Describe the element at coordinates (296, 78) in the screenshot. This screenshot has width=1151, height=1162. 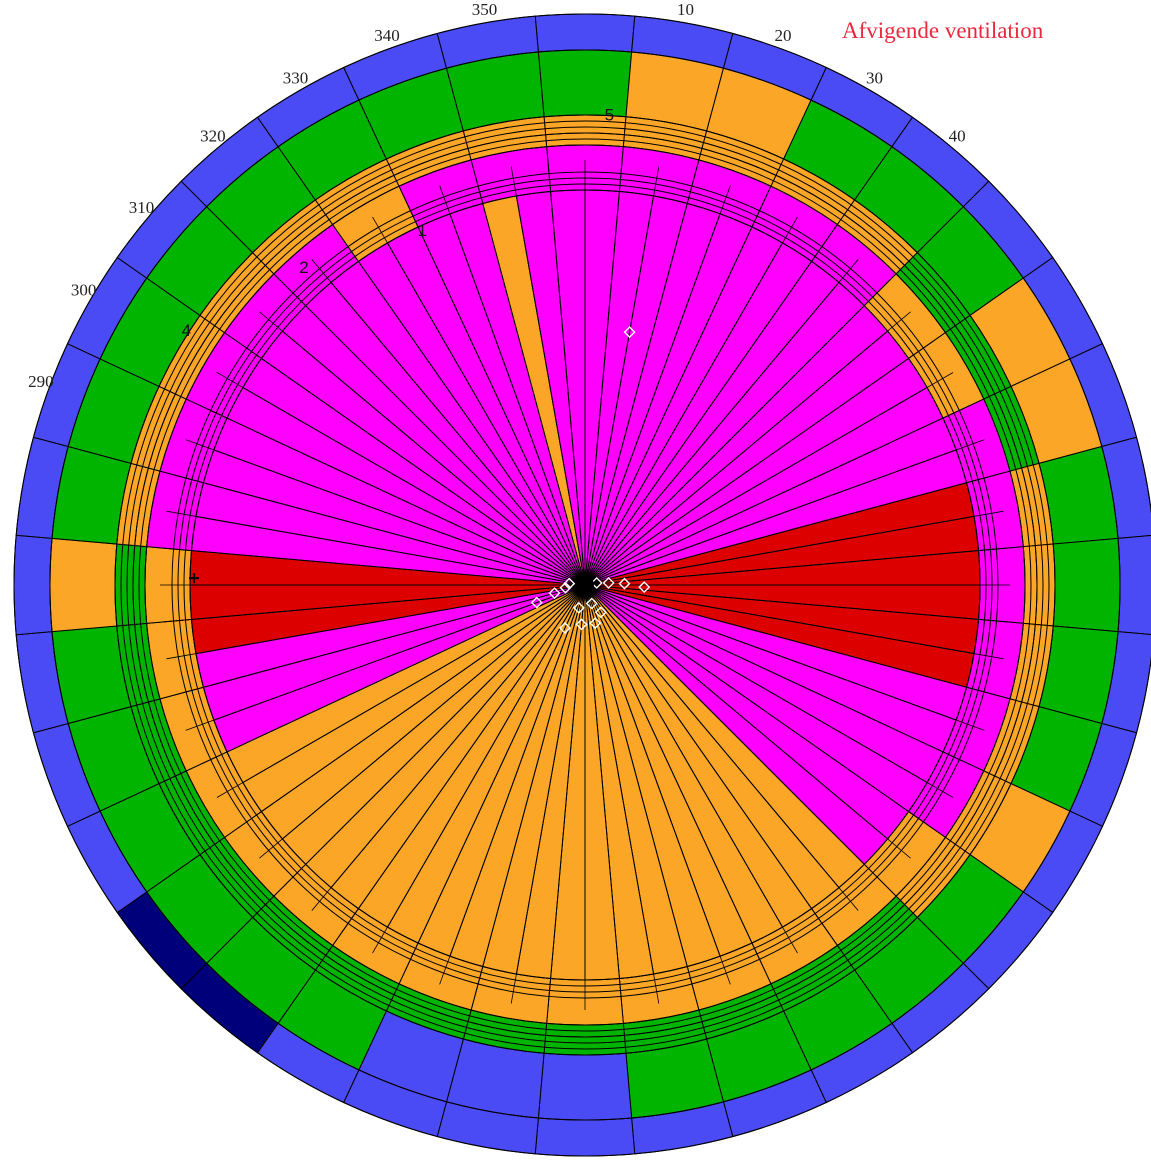
I see `angle-label: 330` at that location.